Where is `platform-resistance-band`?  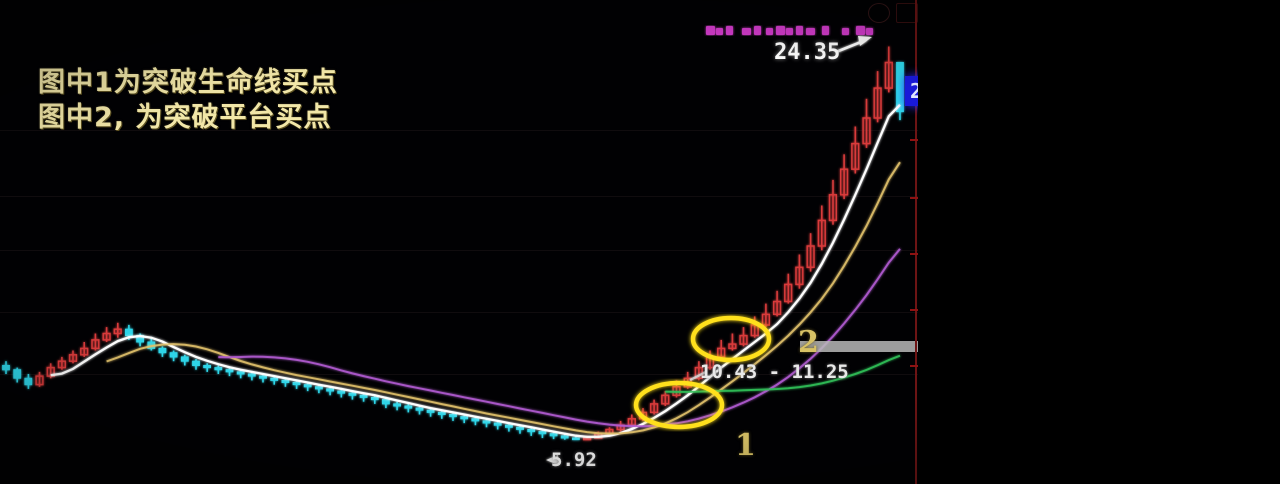
platform-resistance-band is located at coordinates (859, 346).